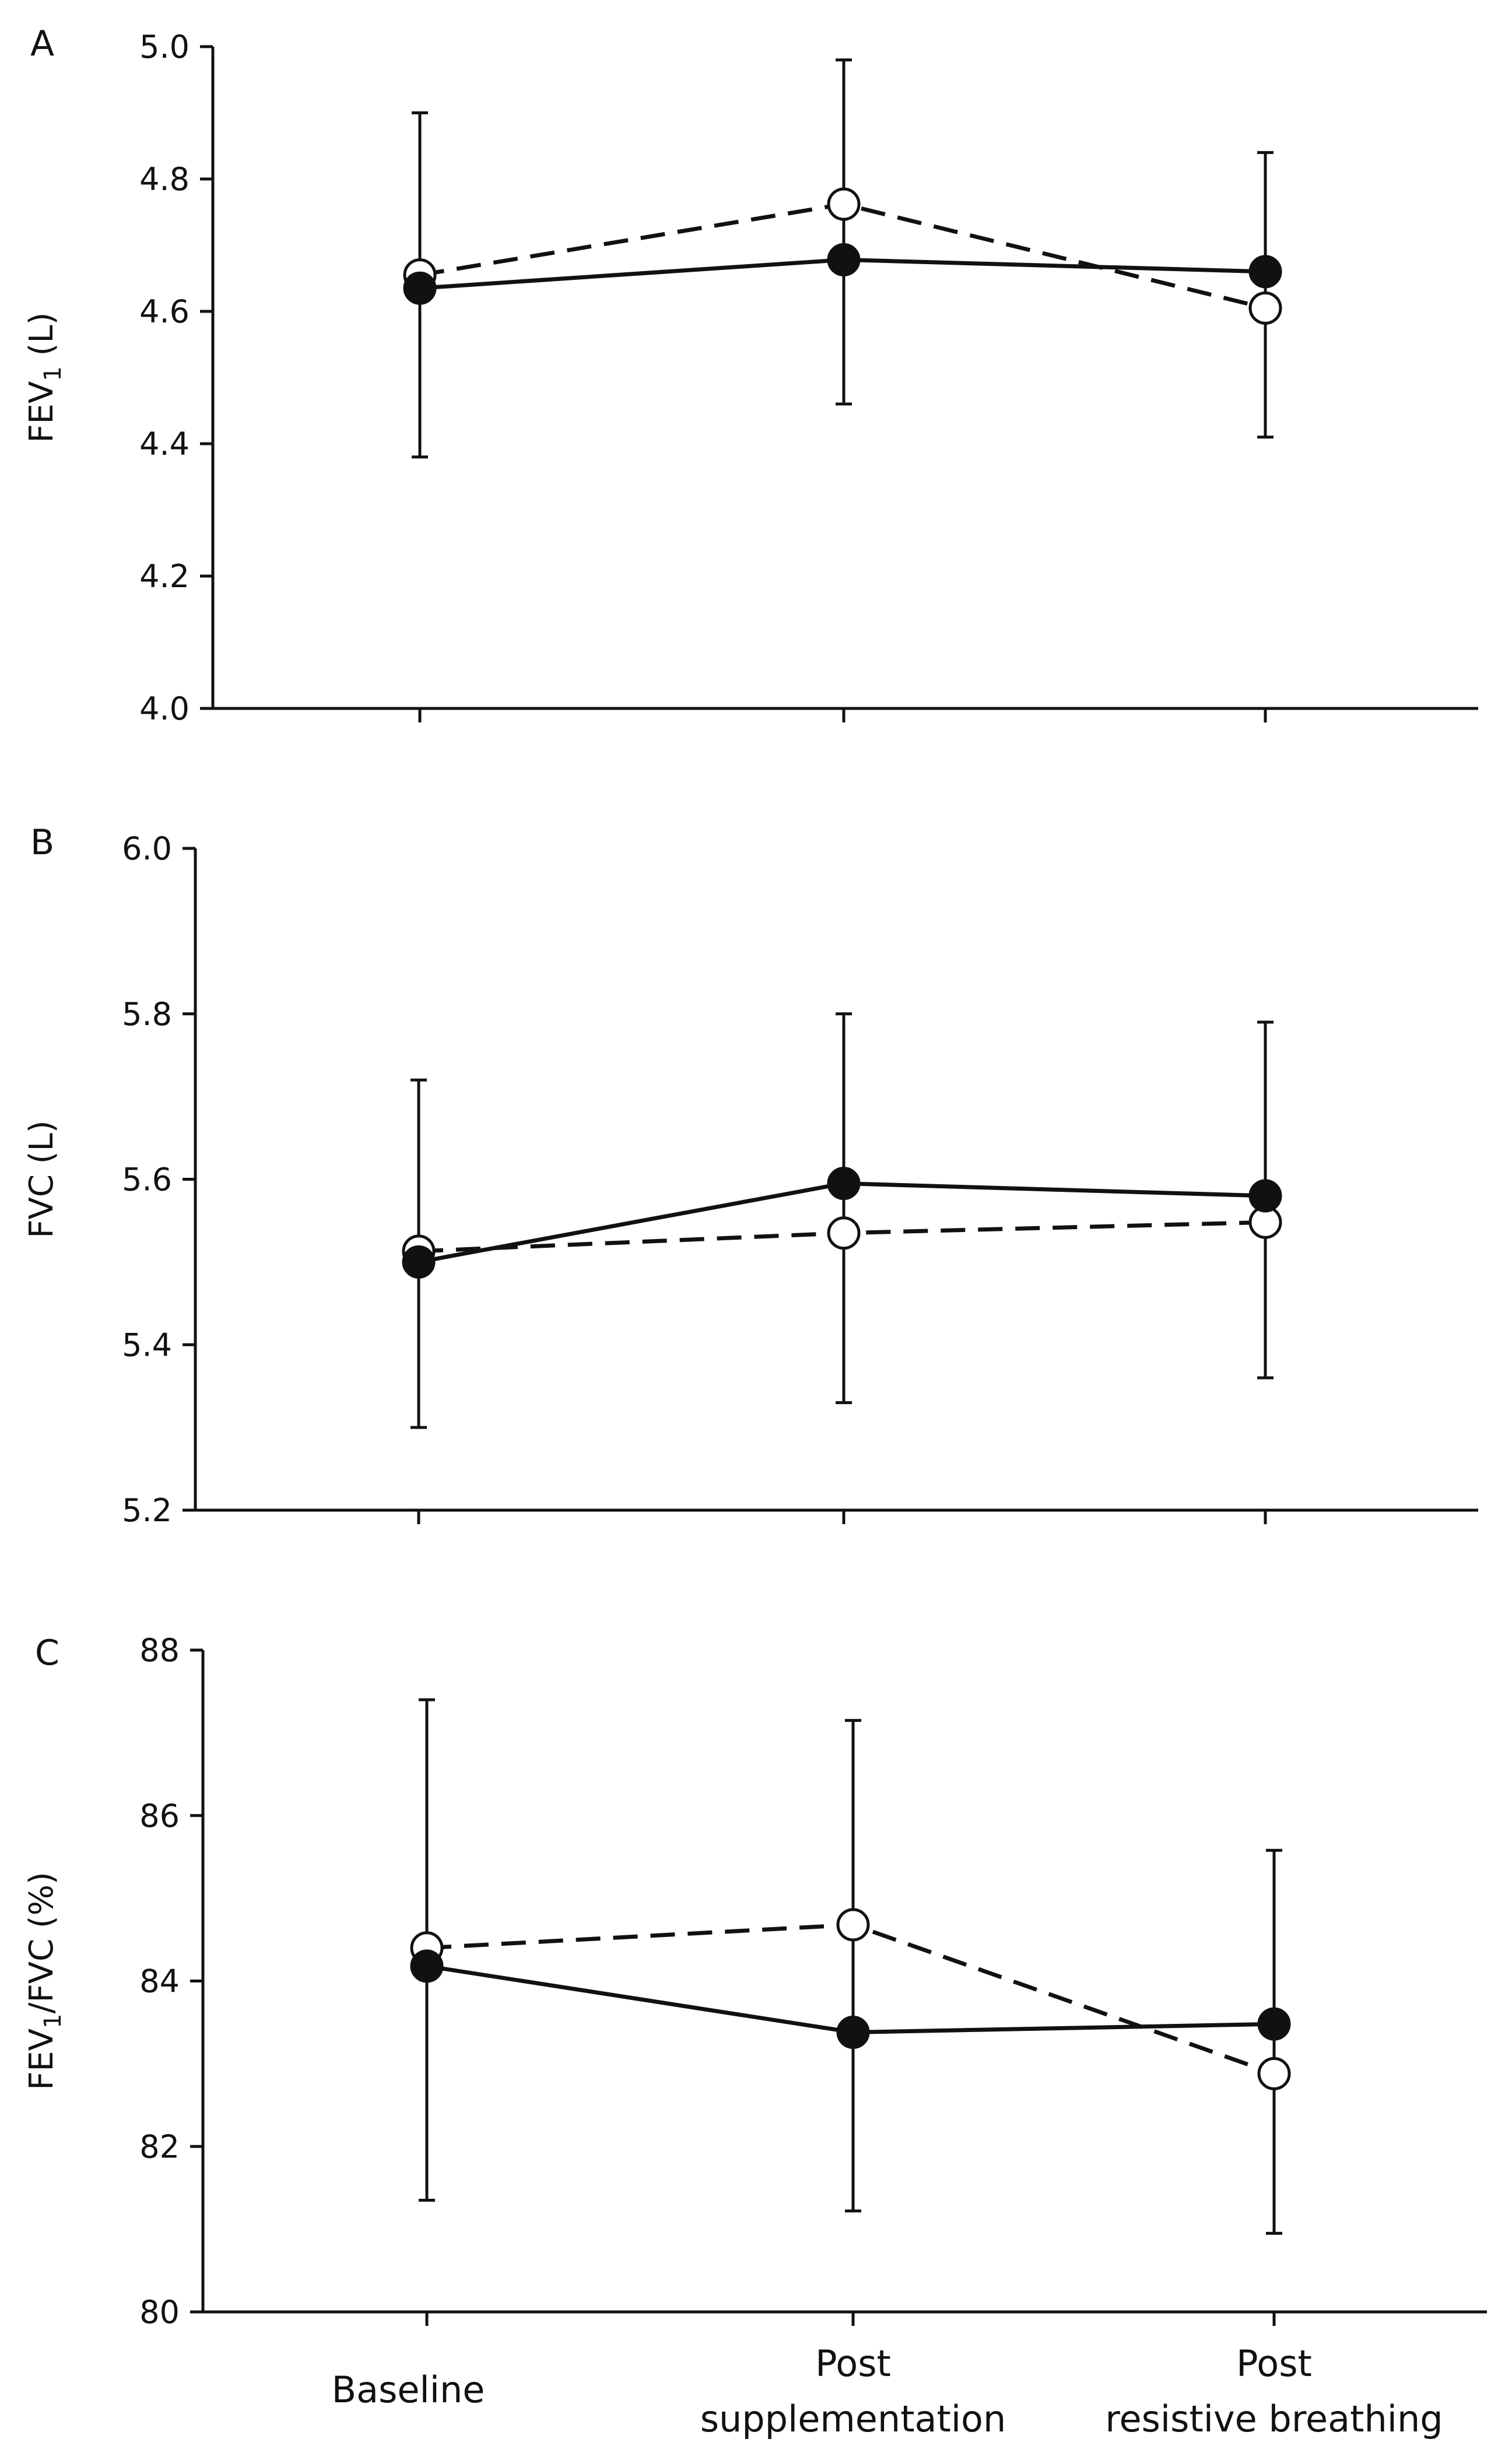  I want to click on y-axis-title: FEV1 (L), so click(44, 378).